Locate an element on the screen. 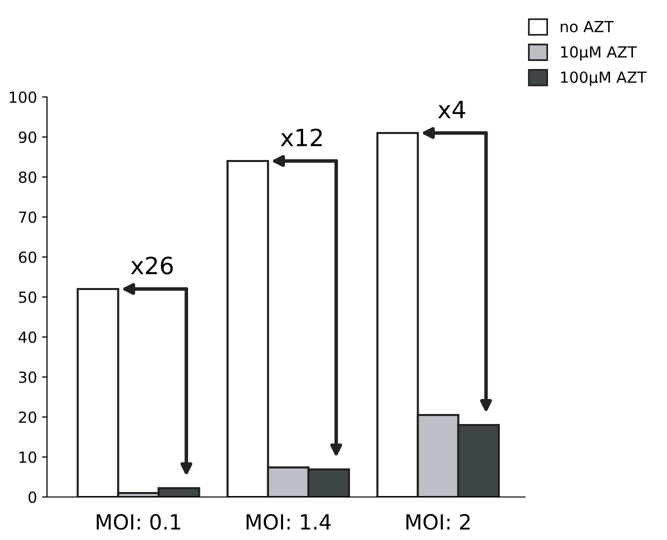 The image size is (667, 540). annotation: x12 is located at coordinates (301, 137).